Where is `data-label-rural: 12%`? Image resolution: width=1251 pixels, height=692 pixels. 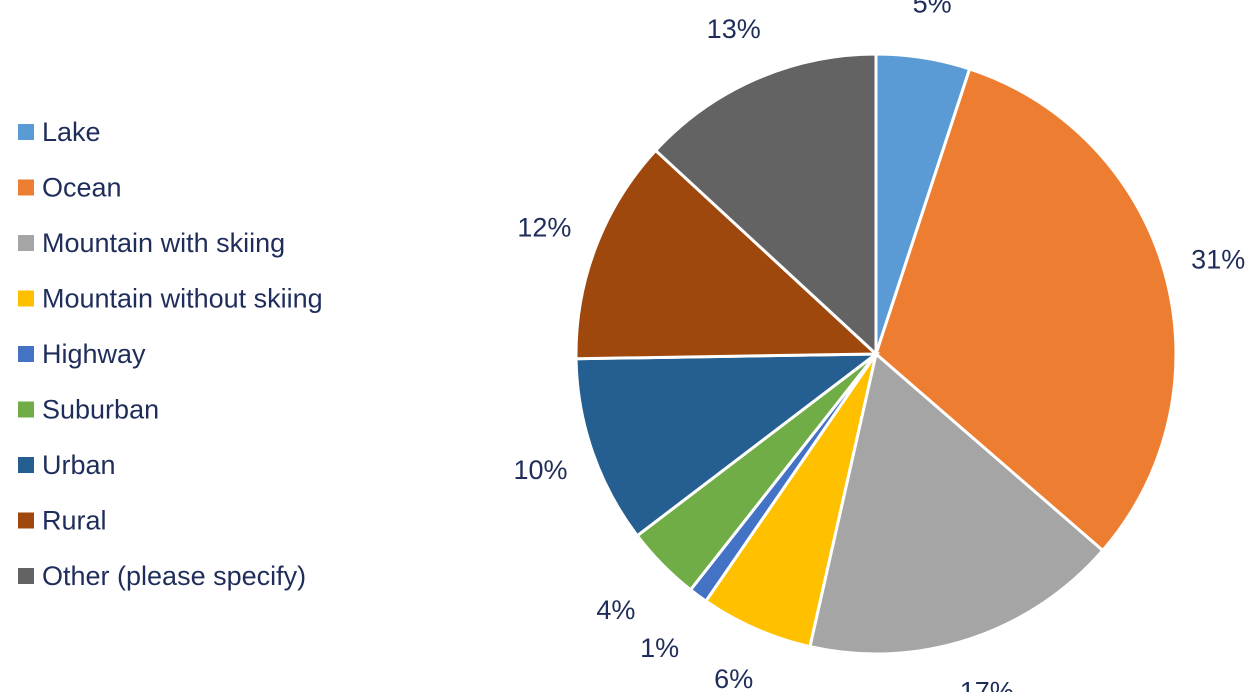 data-label-rural: 12% is located at coordinates (544, 227).